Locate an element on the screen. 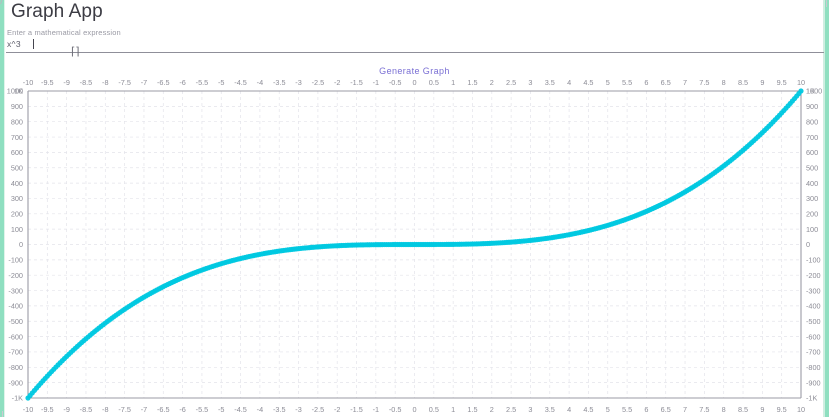  y-axis-tick-label-right: -400 is located at coordinates (813, 306).